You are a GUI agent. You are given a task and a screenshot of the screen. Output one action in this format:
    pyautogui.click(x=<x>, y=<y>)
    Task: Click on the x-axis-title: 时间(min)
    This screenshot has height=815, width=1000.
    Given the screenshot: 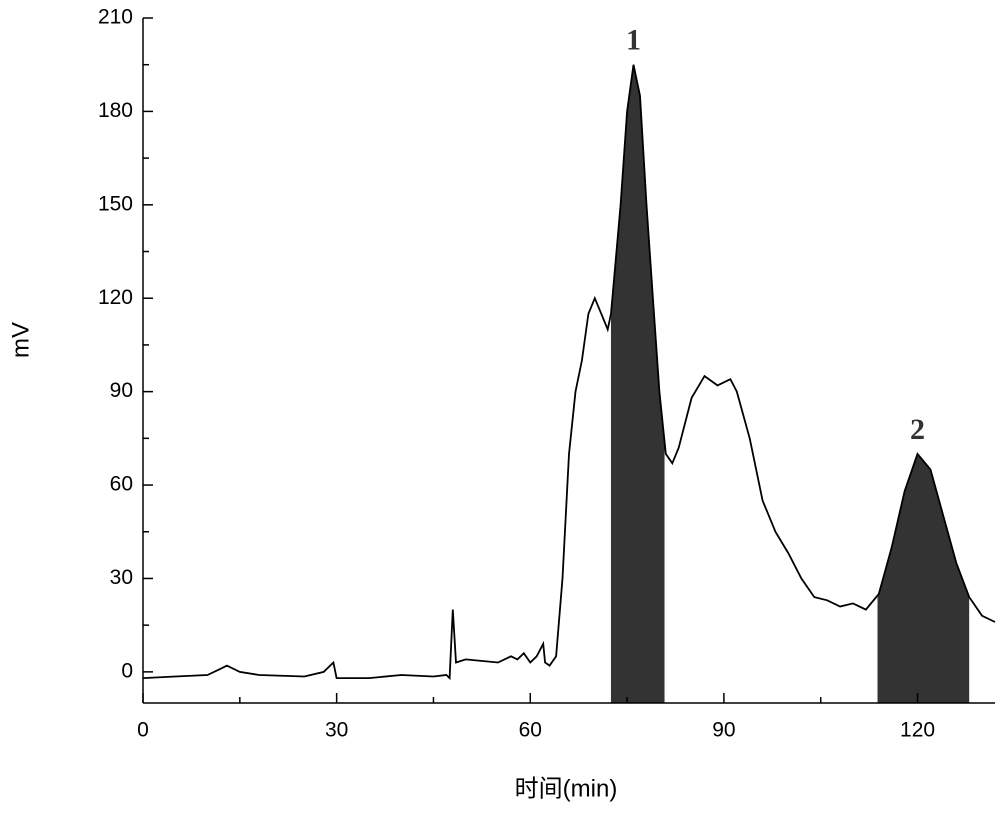 What is the action you would take?
    pyautogui.click(x=566, y=788)
    